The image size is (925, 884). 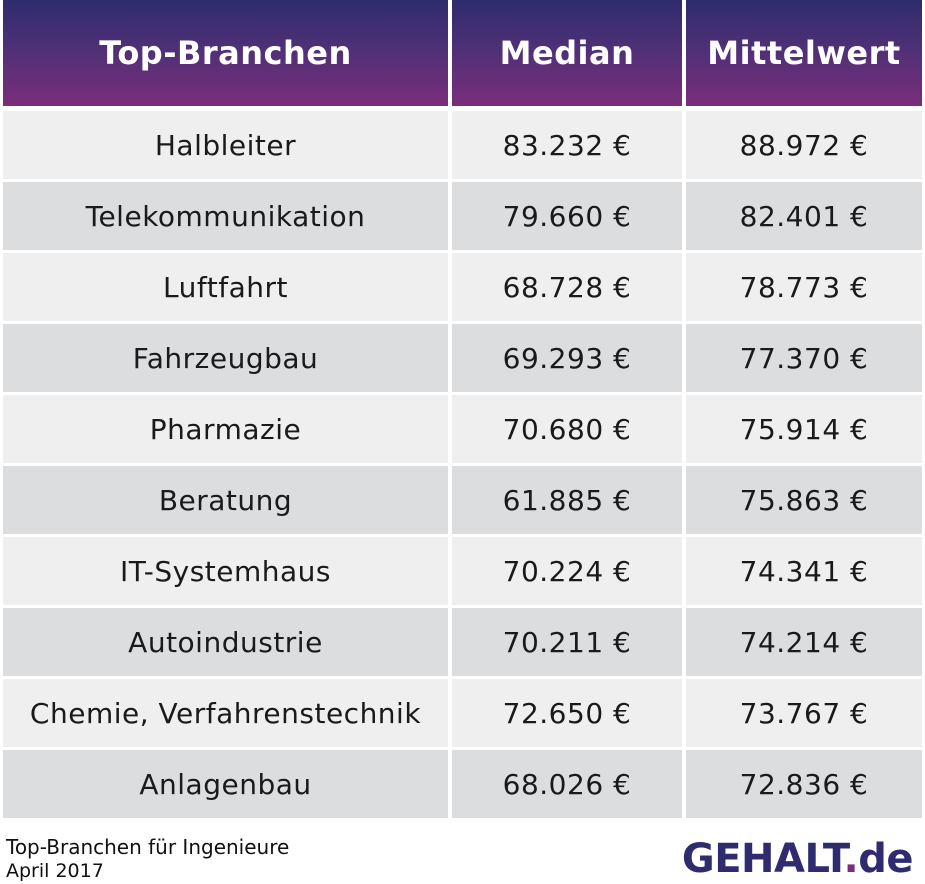 What do you see at coordinates (567, 500) in the screenshot?
I see `cell-median: 61.885 €` at bounding box center [567, 500].